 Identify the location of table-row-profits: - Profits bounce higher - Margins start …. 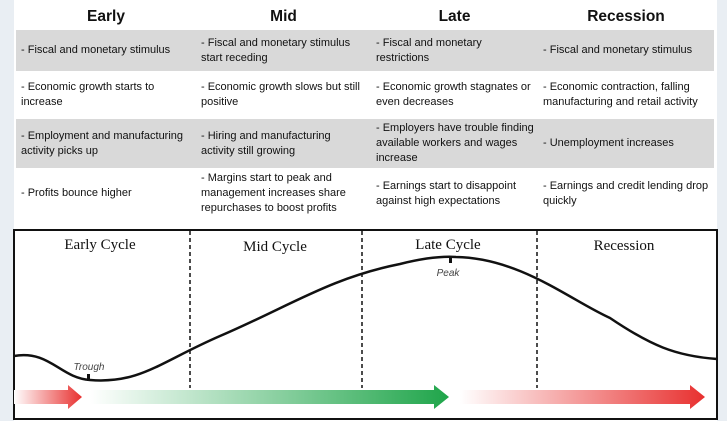
(365, 193).